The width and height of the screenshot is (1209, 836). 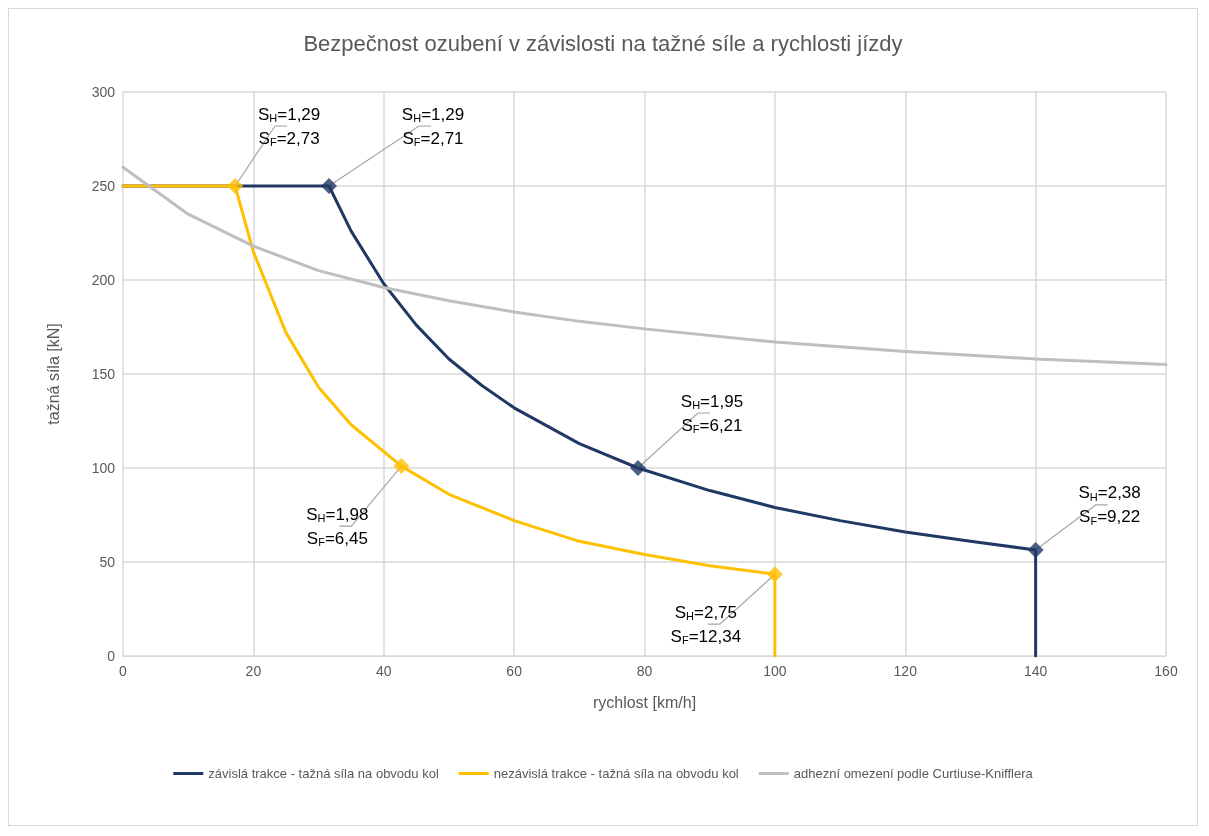 What do you see at coordinates (103, 468) in the screenshot?
I see `y-tick-label: 100` at bounding box center [103, 468].